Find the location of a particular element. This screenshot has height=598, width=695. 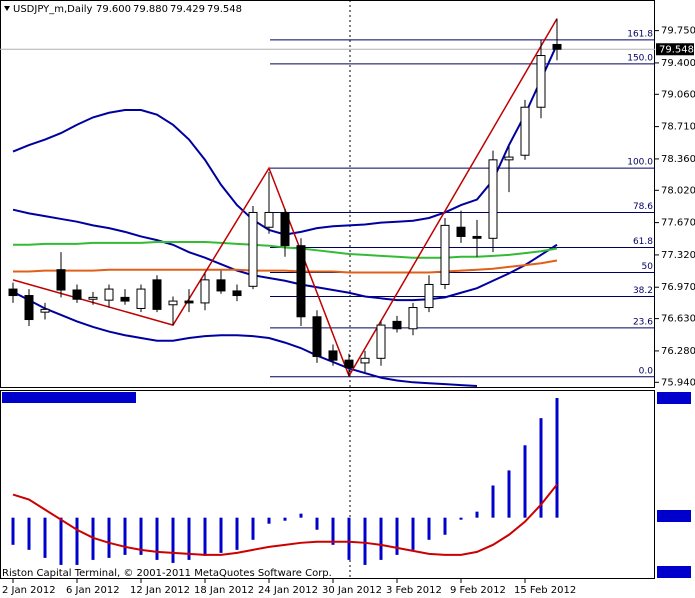

fibo-label: 150.0 is located at coordinates (640, 58).